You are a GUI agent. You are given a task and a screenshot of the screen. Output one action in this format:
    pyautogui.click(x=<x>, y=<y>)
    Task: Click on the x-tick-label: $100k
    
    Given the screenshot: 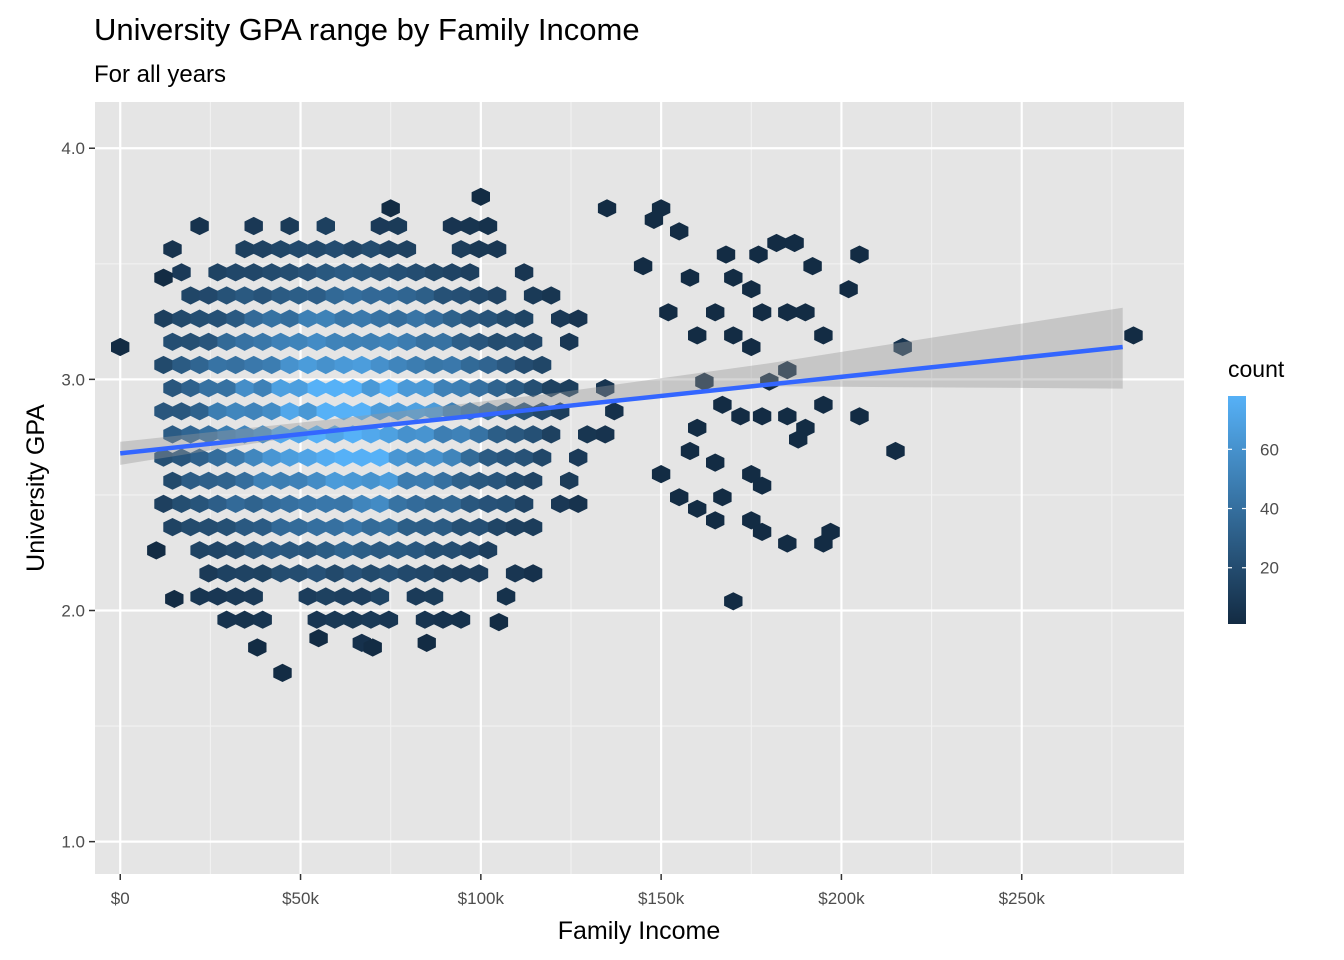 What is the action you would take?
    pyautogui.click(x=481, y=898)
    